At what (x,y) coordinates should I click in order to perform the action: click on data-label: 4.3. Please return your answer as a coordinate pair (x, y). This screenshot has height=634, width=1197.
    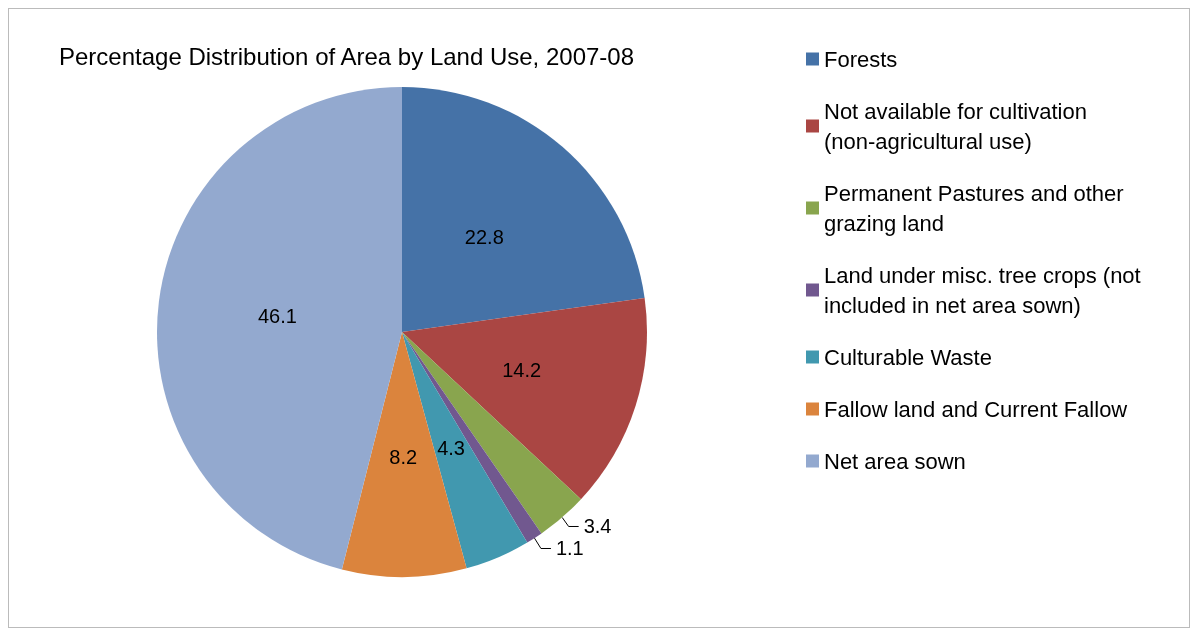
    Looking at the image, I should click on (451, 447).